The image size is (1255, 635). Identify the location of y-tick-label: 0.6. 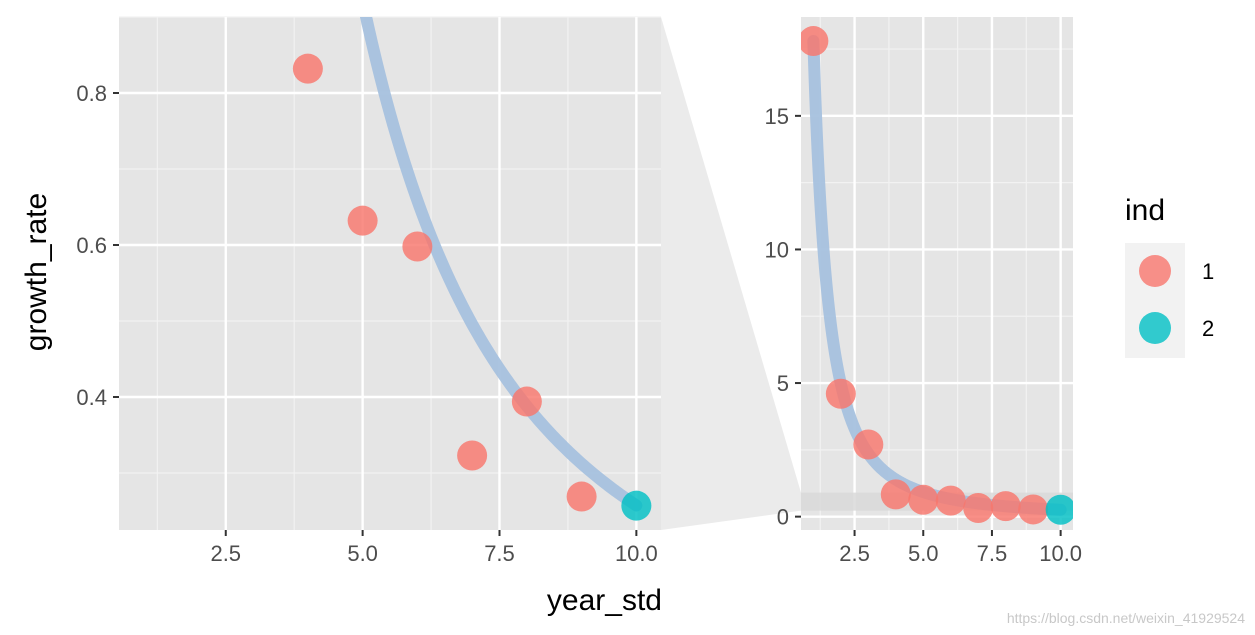
(91, 245).